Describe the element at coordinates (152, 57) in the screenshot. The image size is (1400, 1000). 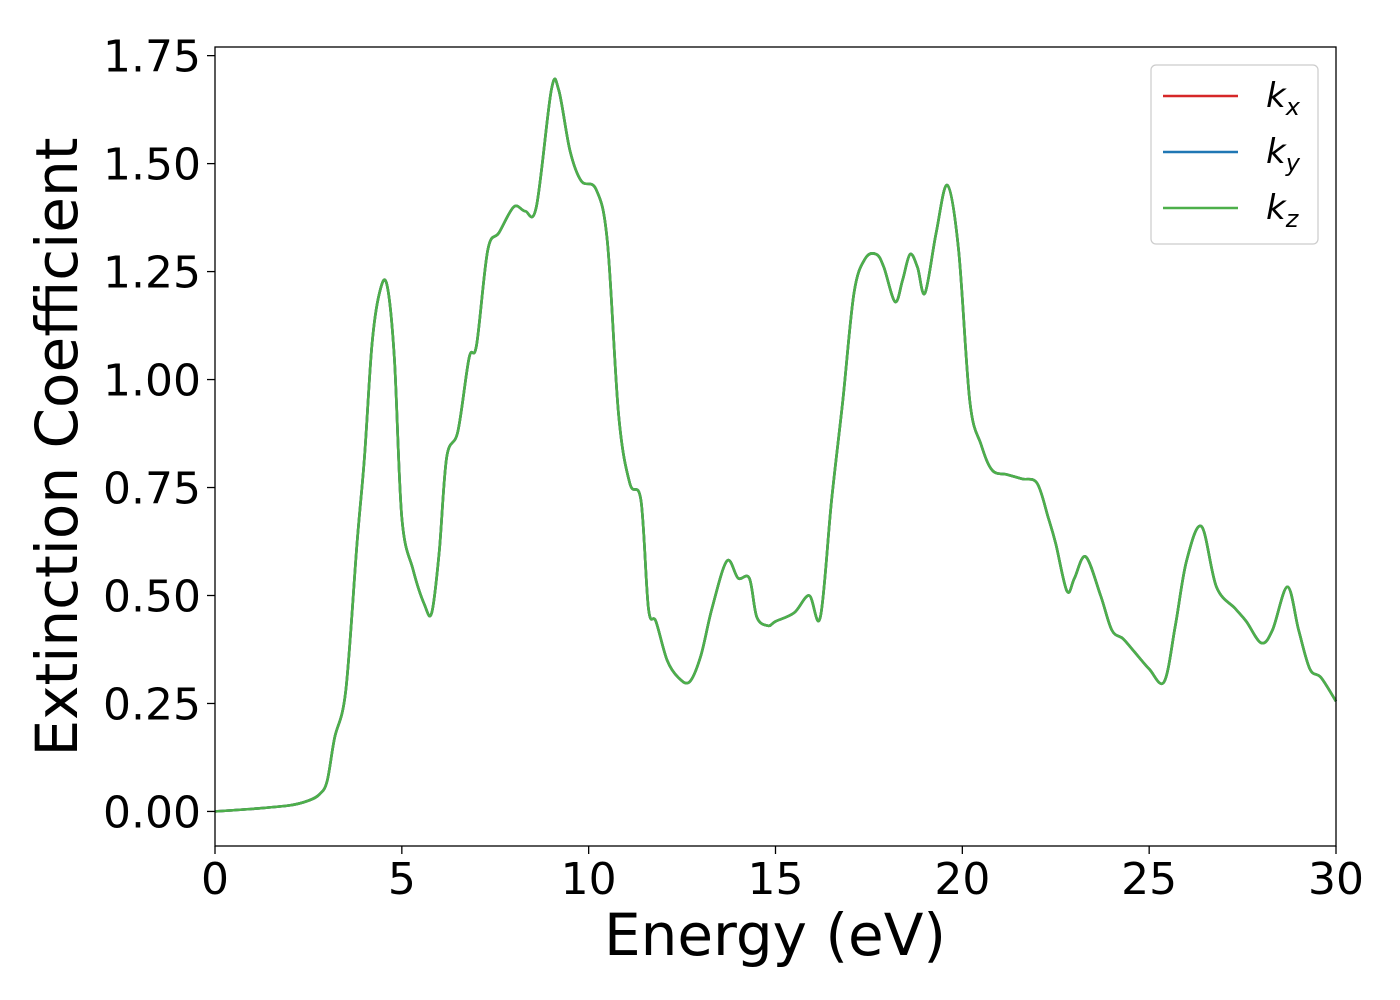
I see `y-tick-label: 1.75` at that location.